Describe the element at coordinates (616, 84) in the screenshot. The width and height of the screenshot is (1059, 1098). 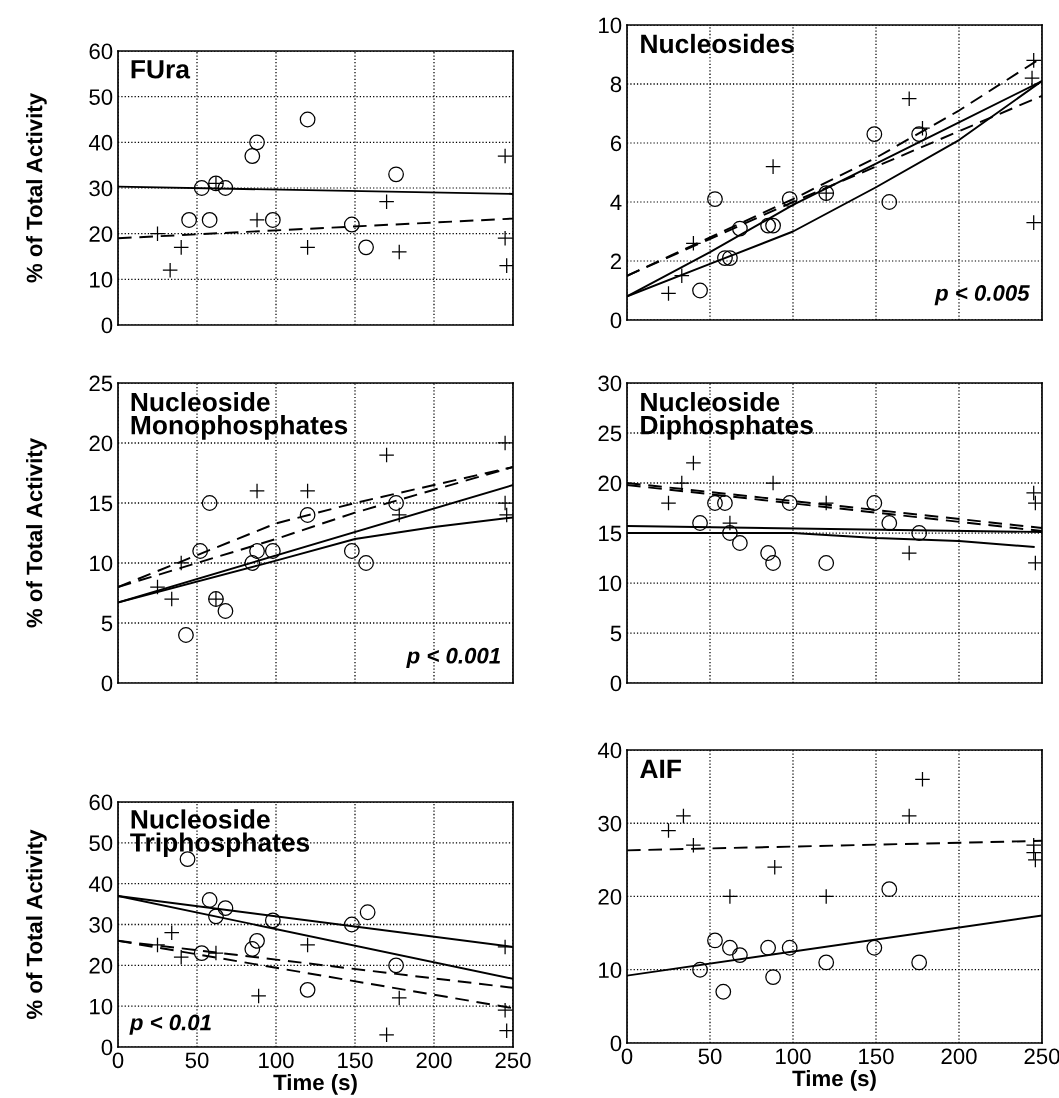
I see `y-tick-label: 8` at that location.